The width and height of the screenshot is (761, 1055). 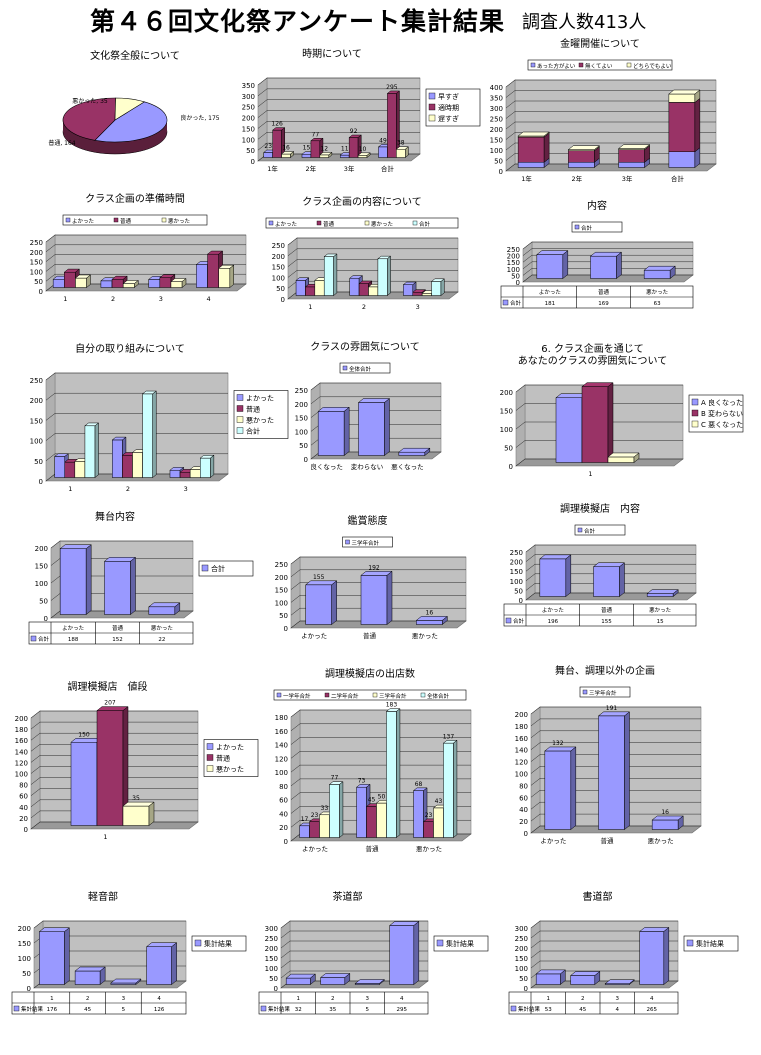 What do you see at coordinates (372, 800) in the screenshot?
I see `data-label: 45` at bounding box center [372, 800].